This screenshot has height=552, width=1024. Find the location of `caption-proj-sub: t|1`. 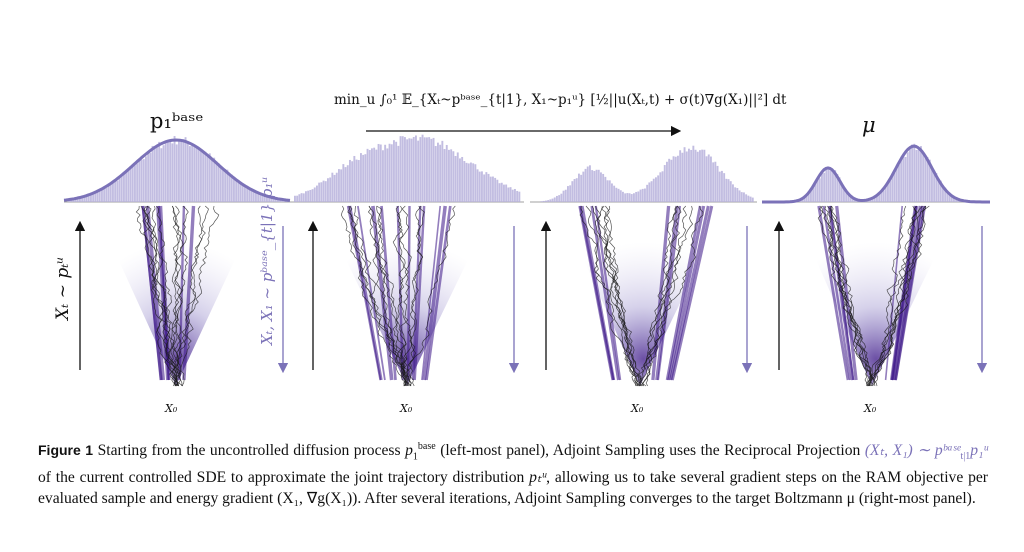

caption-proj-sub: t|1 is located at coordinates (965, 457).